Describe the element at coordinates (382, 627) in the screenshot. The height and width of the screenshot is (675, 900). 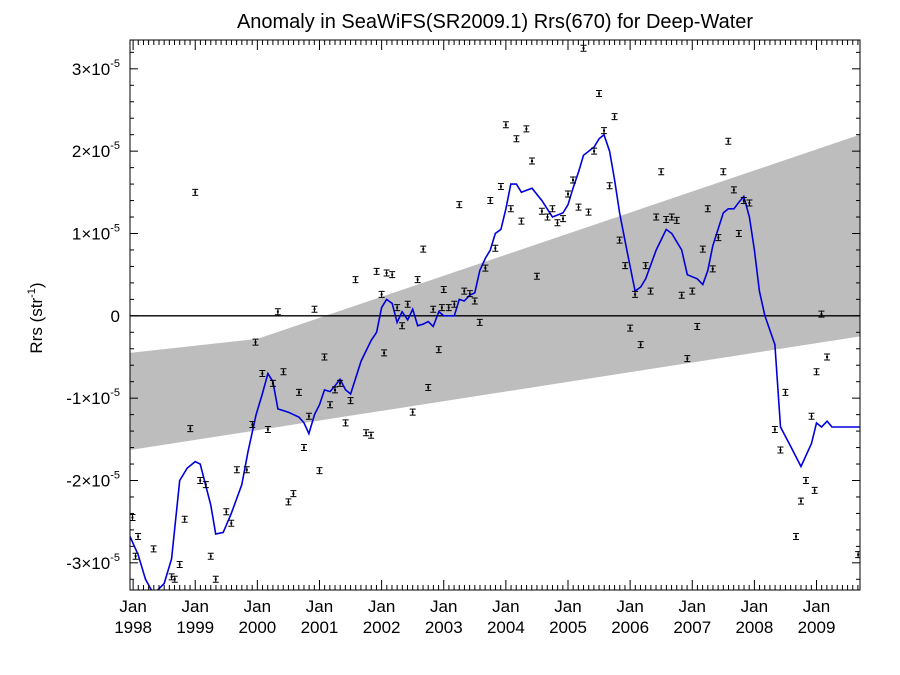
I see `x-tick-label-year: 2002` at that location.